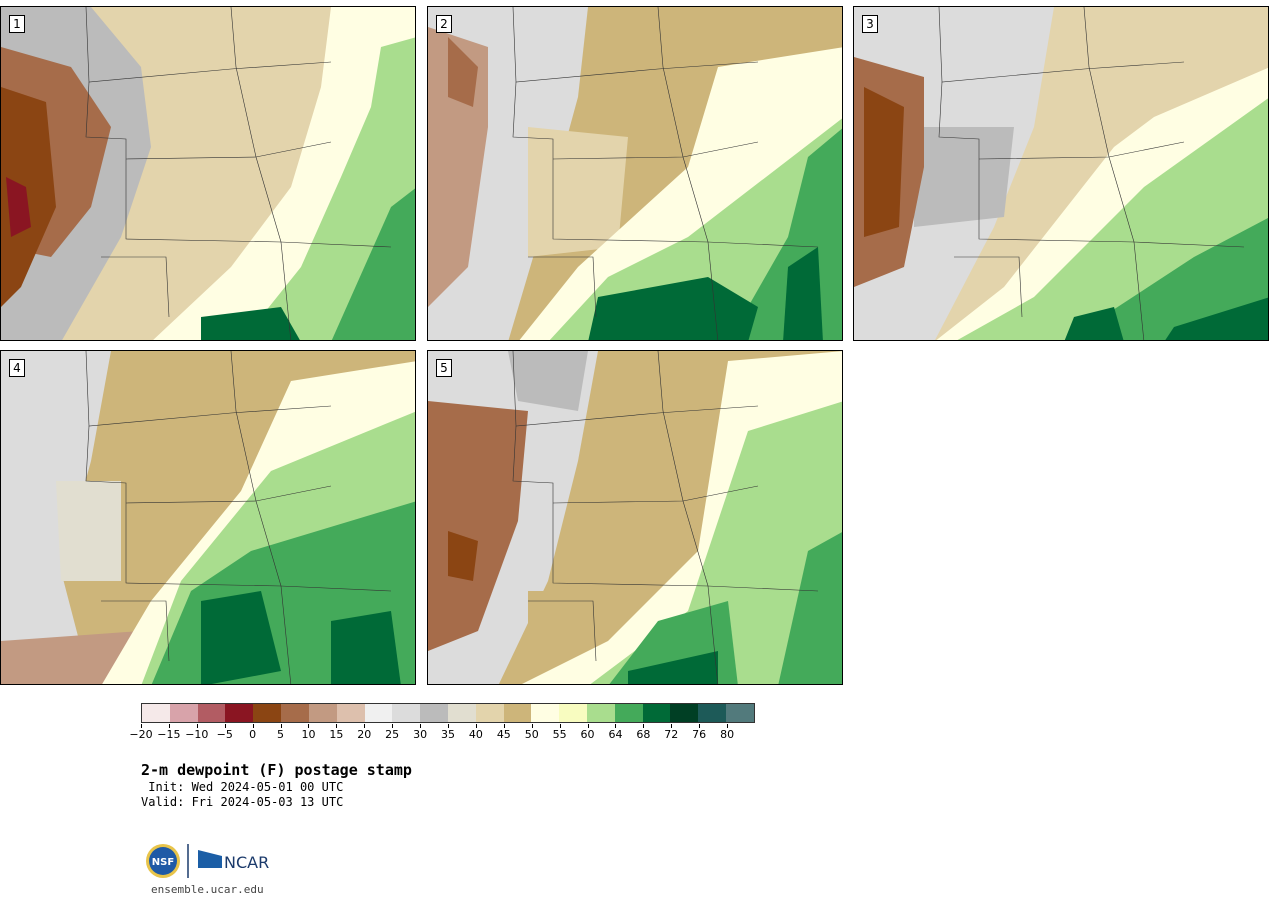 The width and height of the screenshot is (1280, 901). What do you see at coordinates (242, 787) in the screenshot?
I see `init-time: Init: Wed 2024-05-01 00 UTC` at bounding box center [242, 787].